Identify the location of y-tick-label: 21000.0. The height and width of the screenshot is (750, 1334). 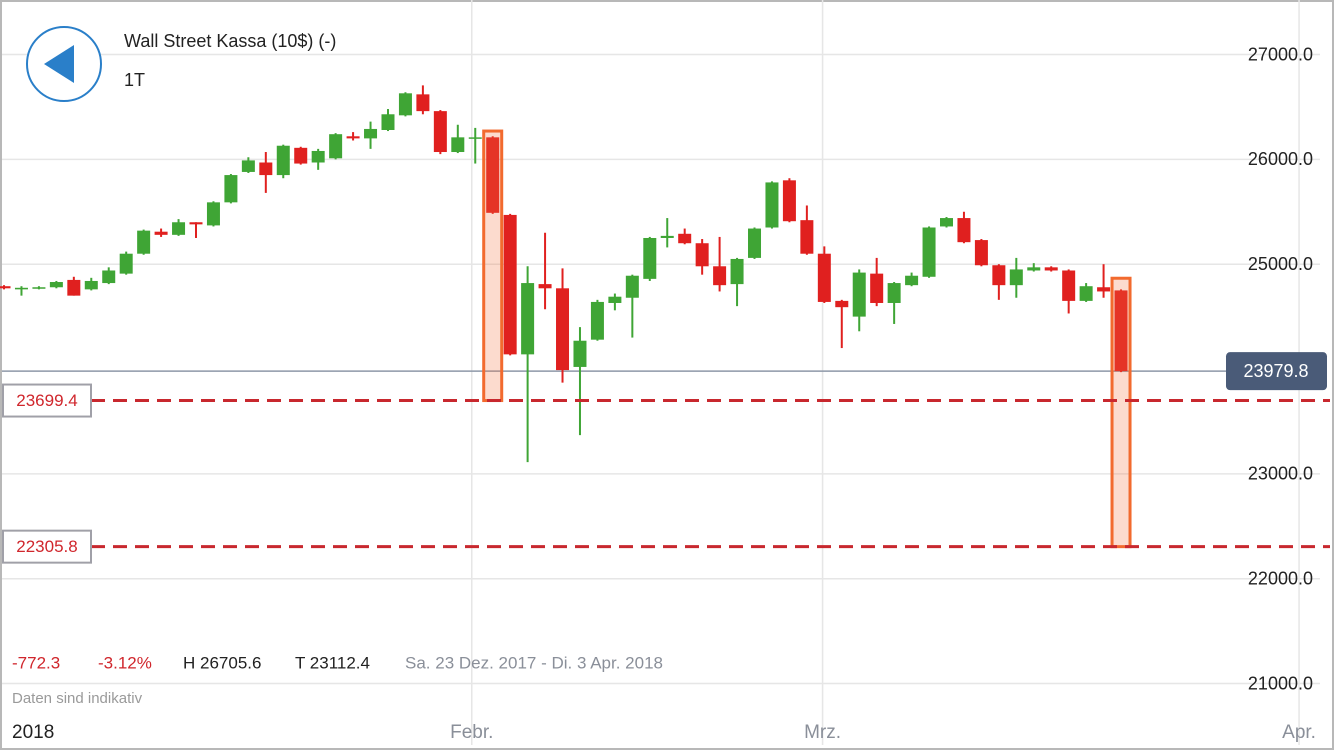
(1280, 683).